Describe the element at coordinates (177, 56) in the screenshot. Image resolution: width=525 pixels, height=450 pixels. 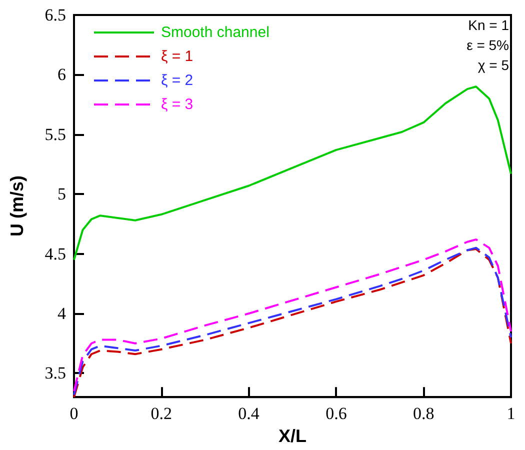
I see `legend-label: ξ = 1` at that location.